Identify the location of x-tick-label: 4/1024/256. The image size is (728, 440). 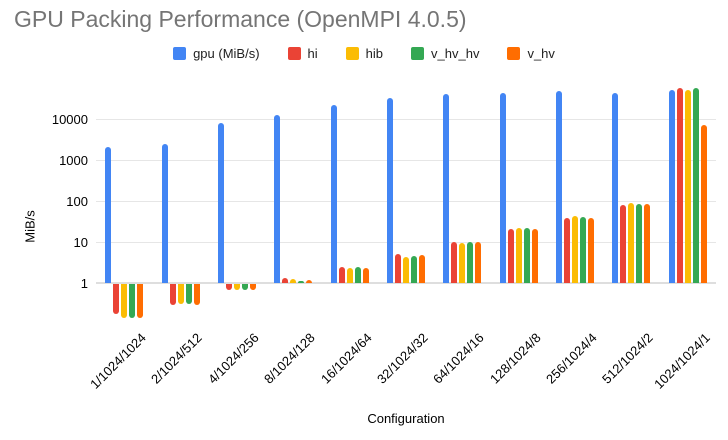
(233, 358).